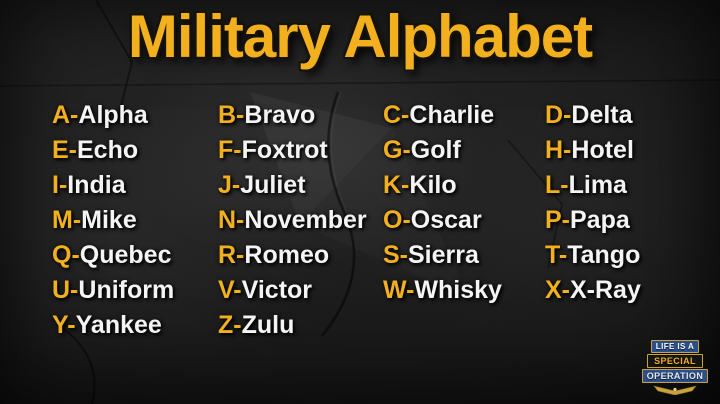 The width and height of the screenshot is (720, 404). What do you see at coordinates (284, 150) in the screenshot?
I see `entry-word: Foxtrot` at bounding box center [284, 150].